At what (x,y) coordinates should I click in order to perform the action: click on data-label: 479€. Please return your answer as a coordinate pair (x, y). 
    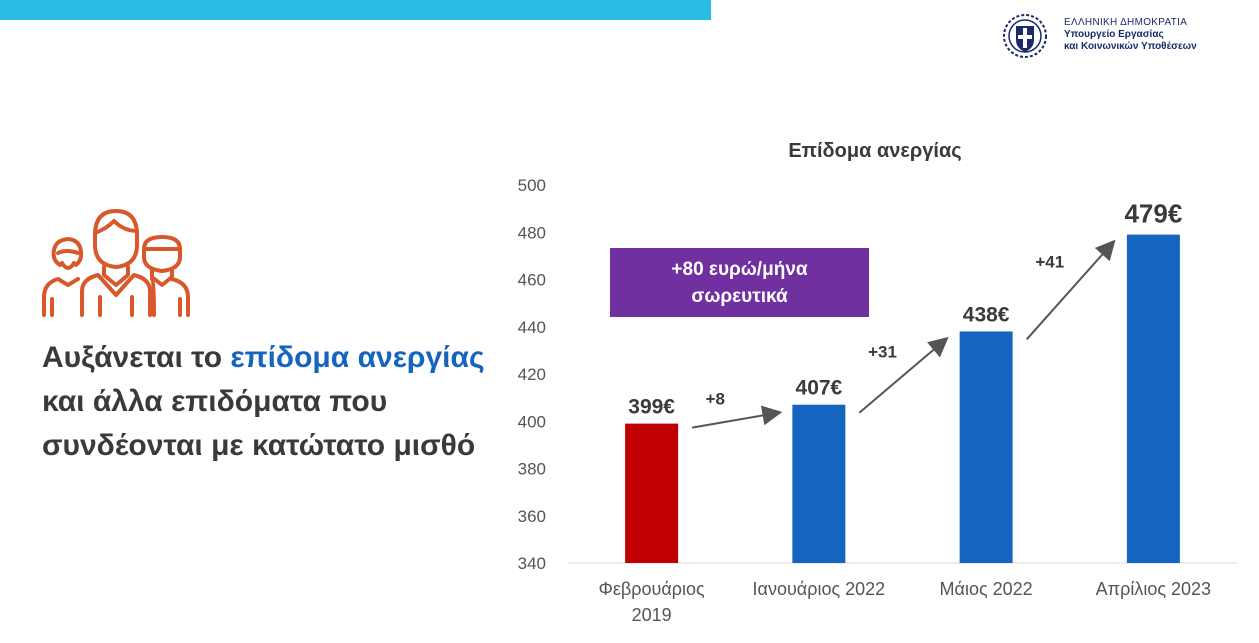
    Looking at the image, I should click on (1153, 214).